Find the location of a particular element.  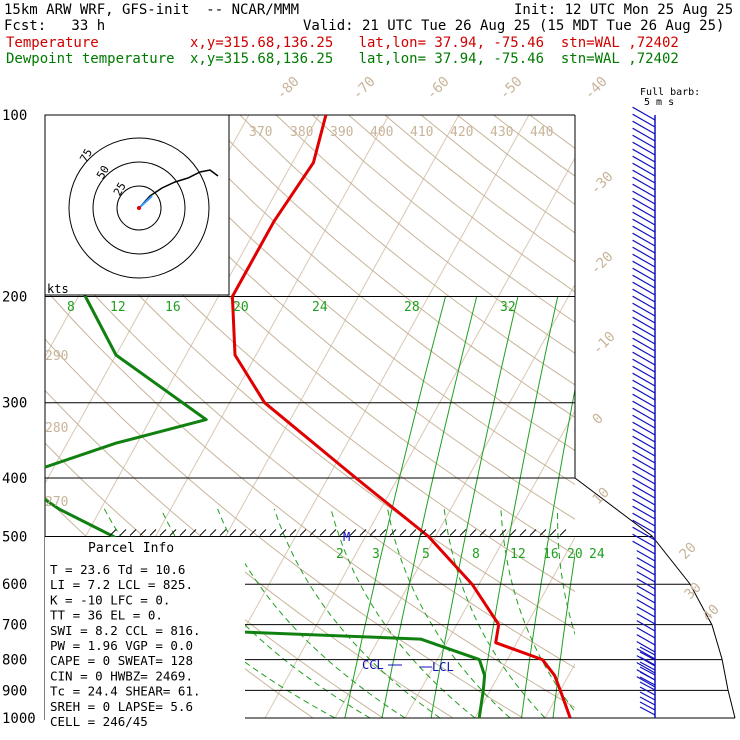

isotherm-label: -20 is located at coordinates (602, 263).